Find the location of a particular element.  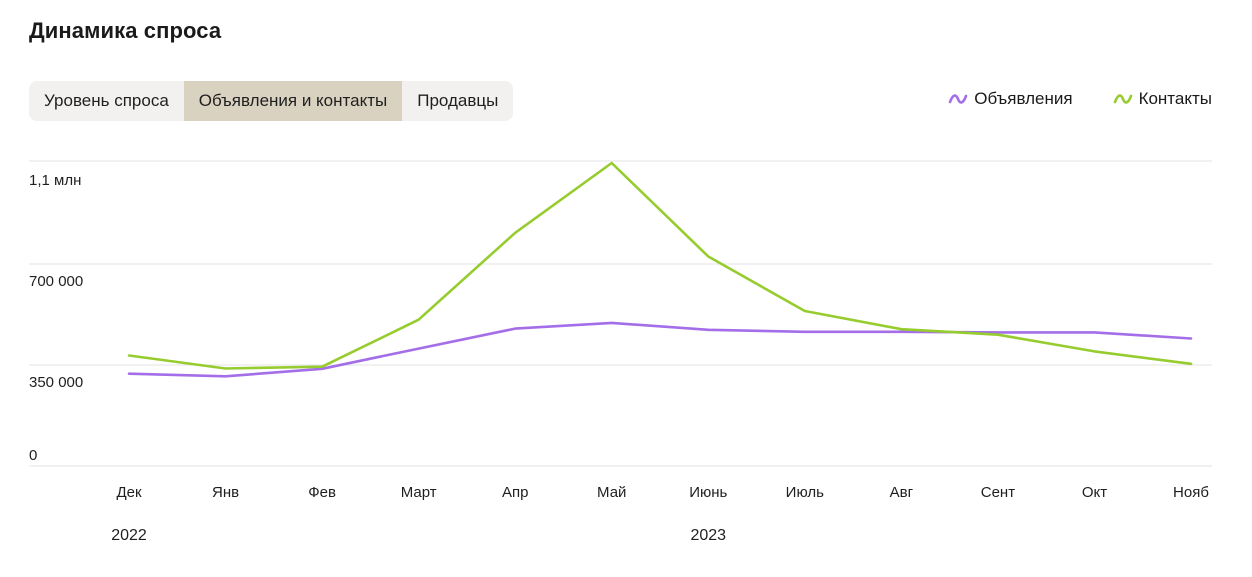

x-tick-label: Июнь is located at coordinates (708, 492).